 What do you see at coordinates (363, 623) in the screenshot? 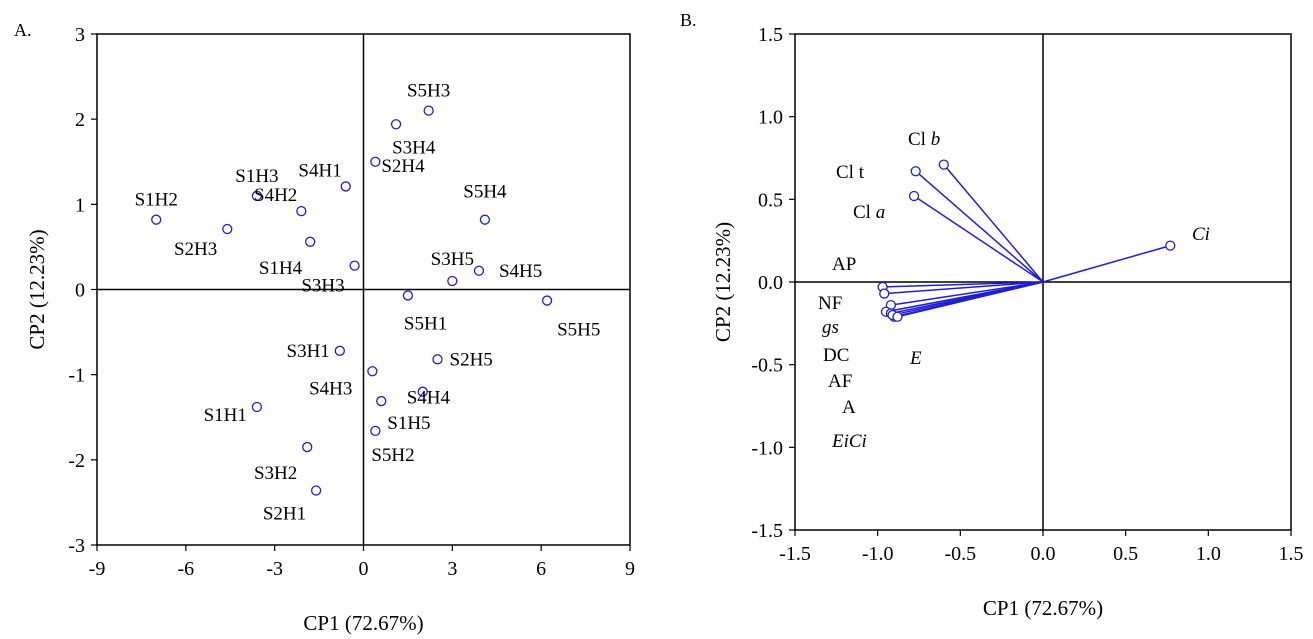
I see `x-axis-title-a: CP1 (72.67%)` at bounding box center [363, 623].